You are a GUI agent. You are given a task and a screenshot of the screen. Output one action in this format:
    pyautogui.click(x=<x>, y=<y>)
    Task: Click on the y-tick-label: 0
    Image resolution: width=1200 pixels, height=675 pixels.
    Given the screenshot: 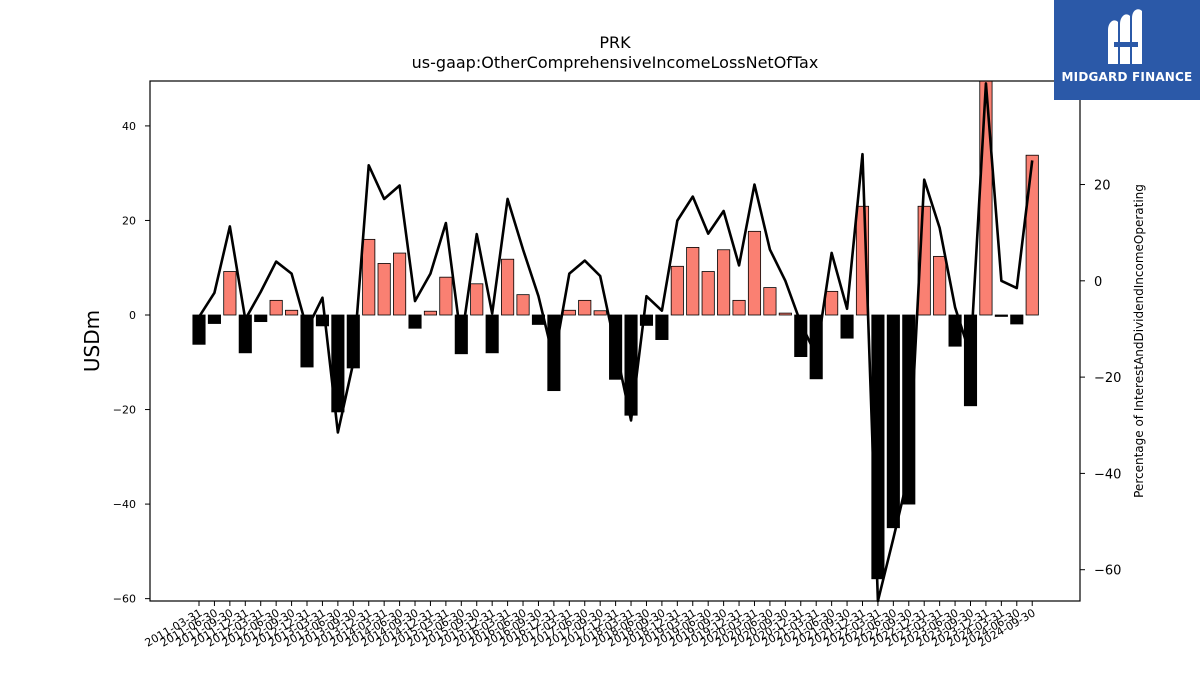 What is the action you would take?
    pyautogui.click(x=132, y=315)
    